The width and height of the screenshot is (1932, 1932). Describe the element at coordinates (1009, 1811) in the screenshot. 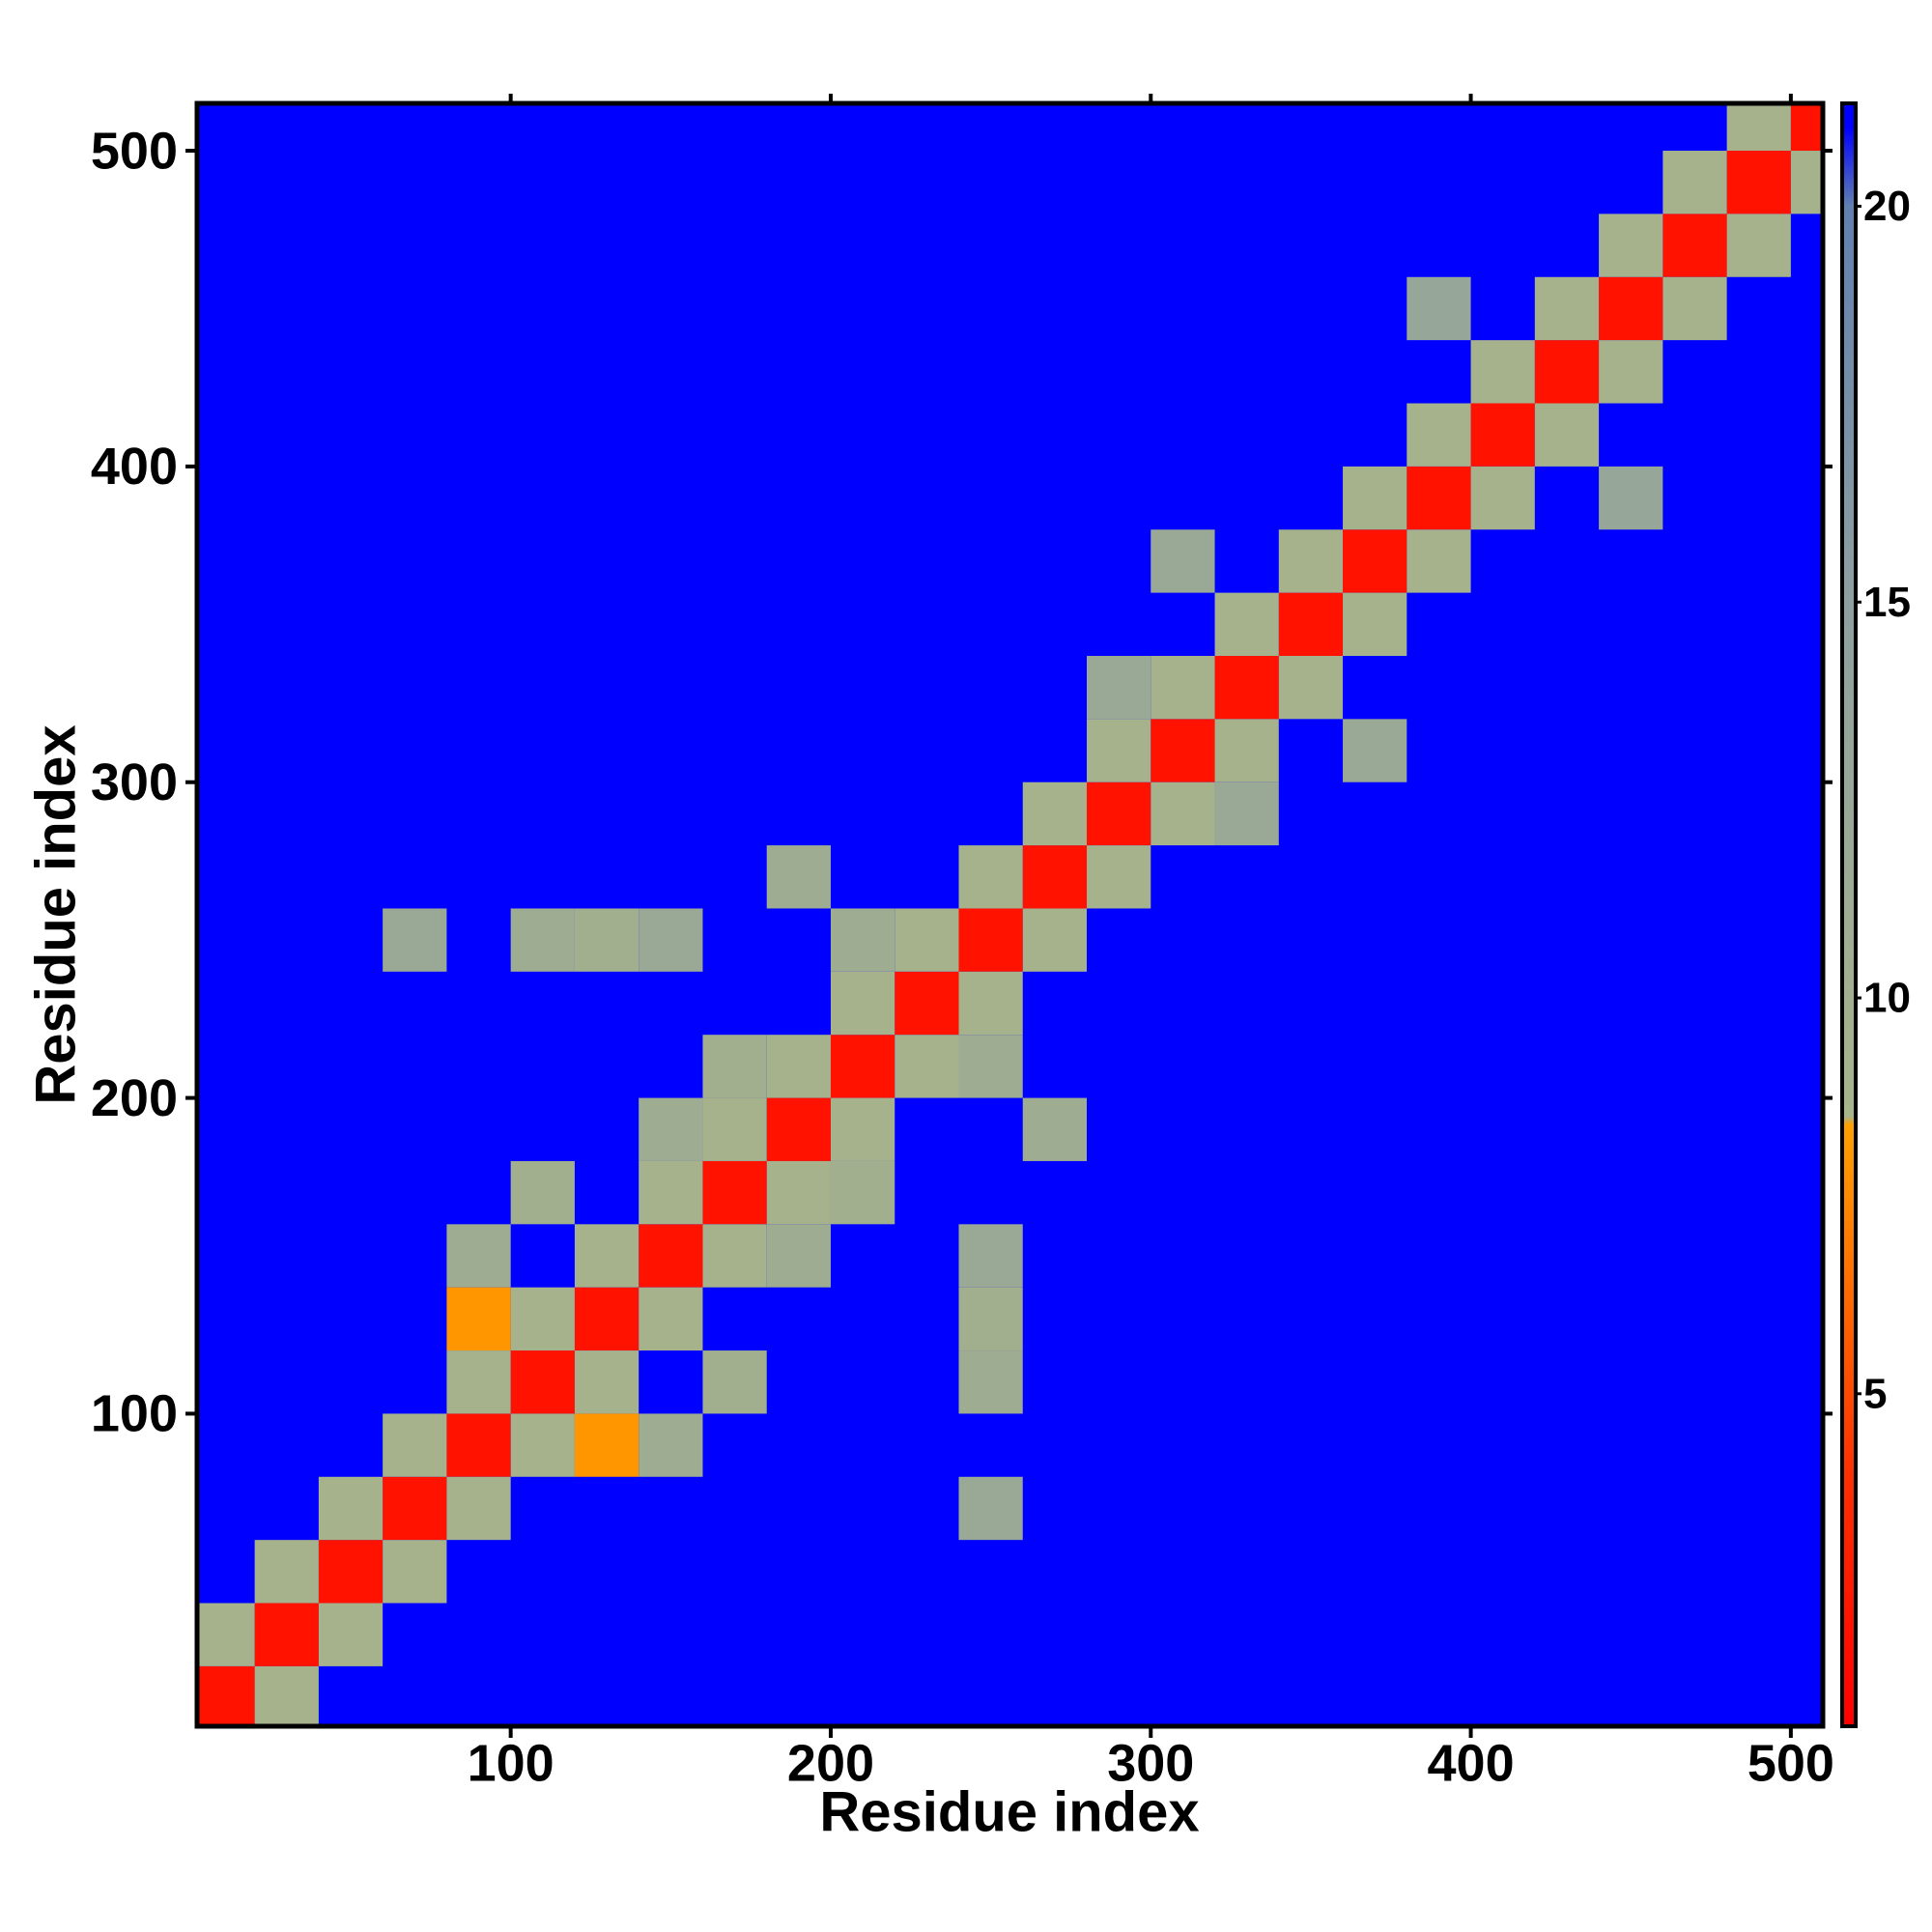

I see `x-axis-label: Residue index` at that location.